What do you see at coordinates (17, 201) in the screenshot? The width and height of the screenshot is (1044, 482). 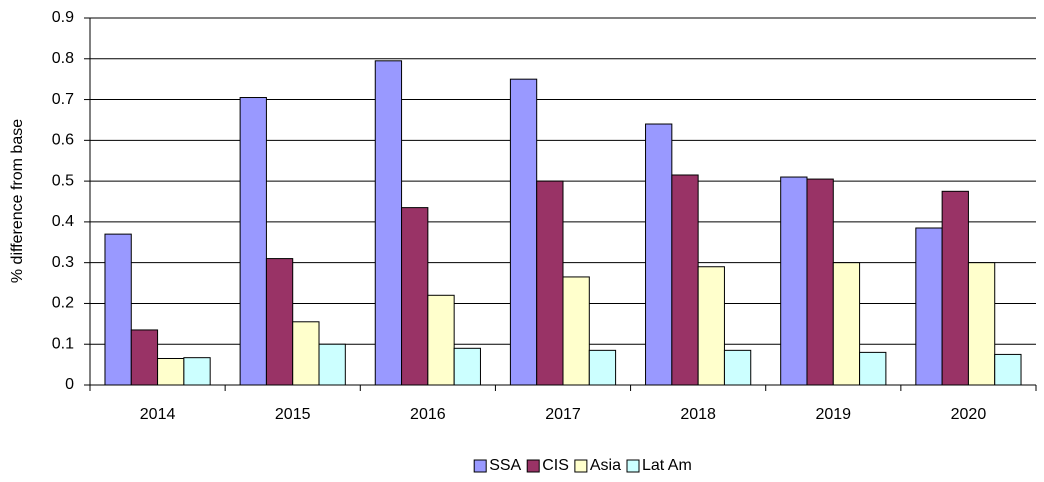 I see `y-axis-label: % difference from base` at bounding box center [17, 201].